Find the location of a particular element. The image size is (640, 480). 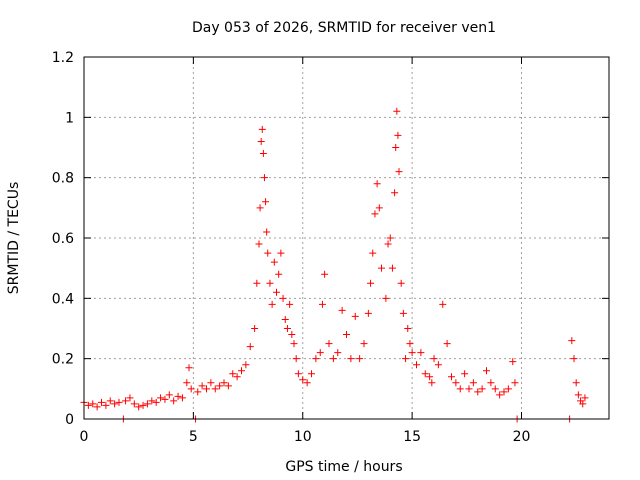

y-tick-label: 0.8 is located at coordinates (63, 179).